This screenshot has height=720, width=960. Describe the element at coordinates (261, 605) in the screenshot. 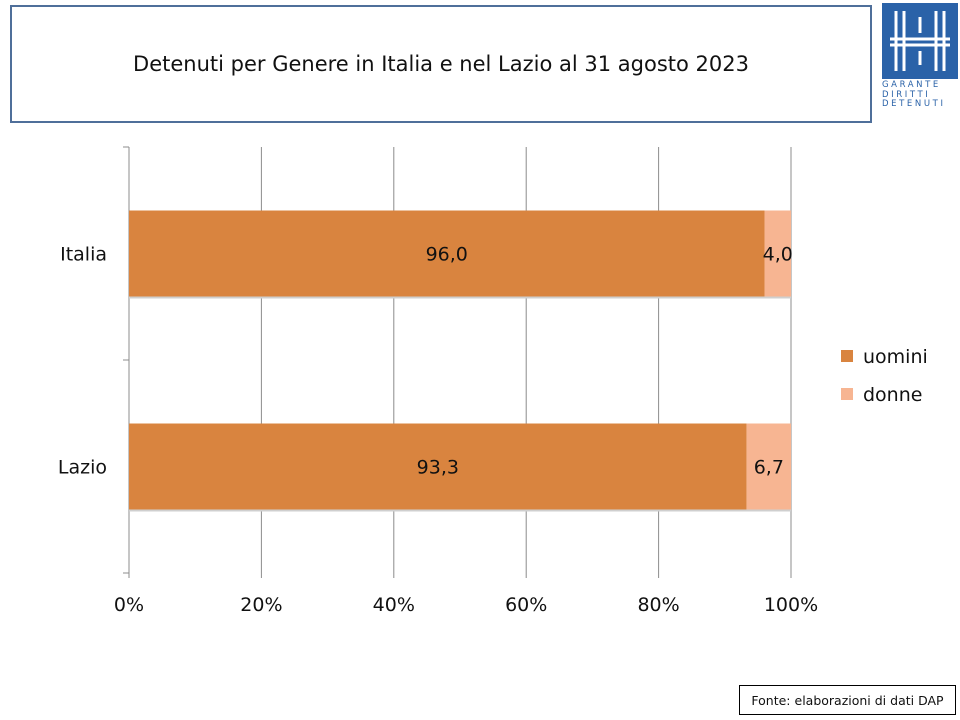

I see `x-tick-label: 20%` at that location.